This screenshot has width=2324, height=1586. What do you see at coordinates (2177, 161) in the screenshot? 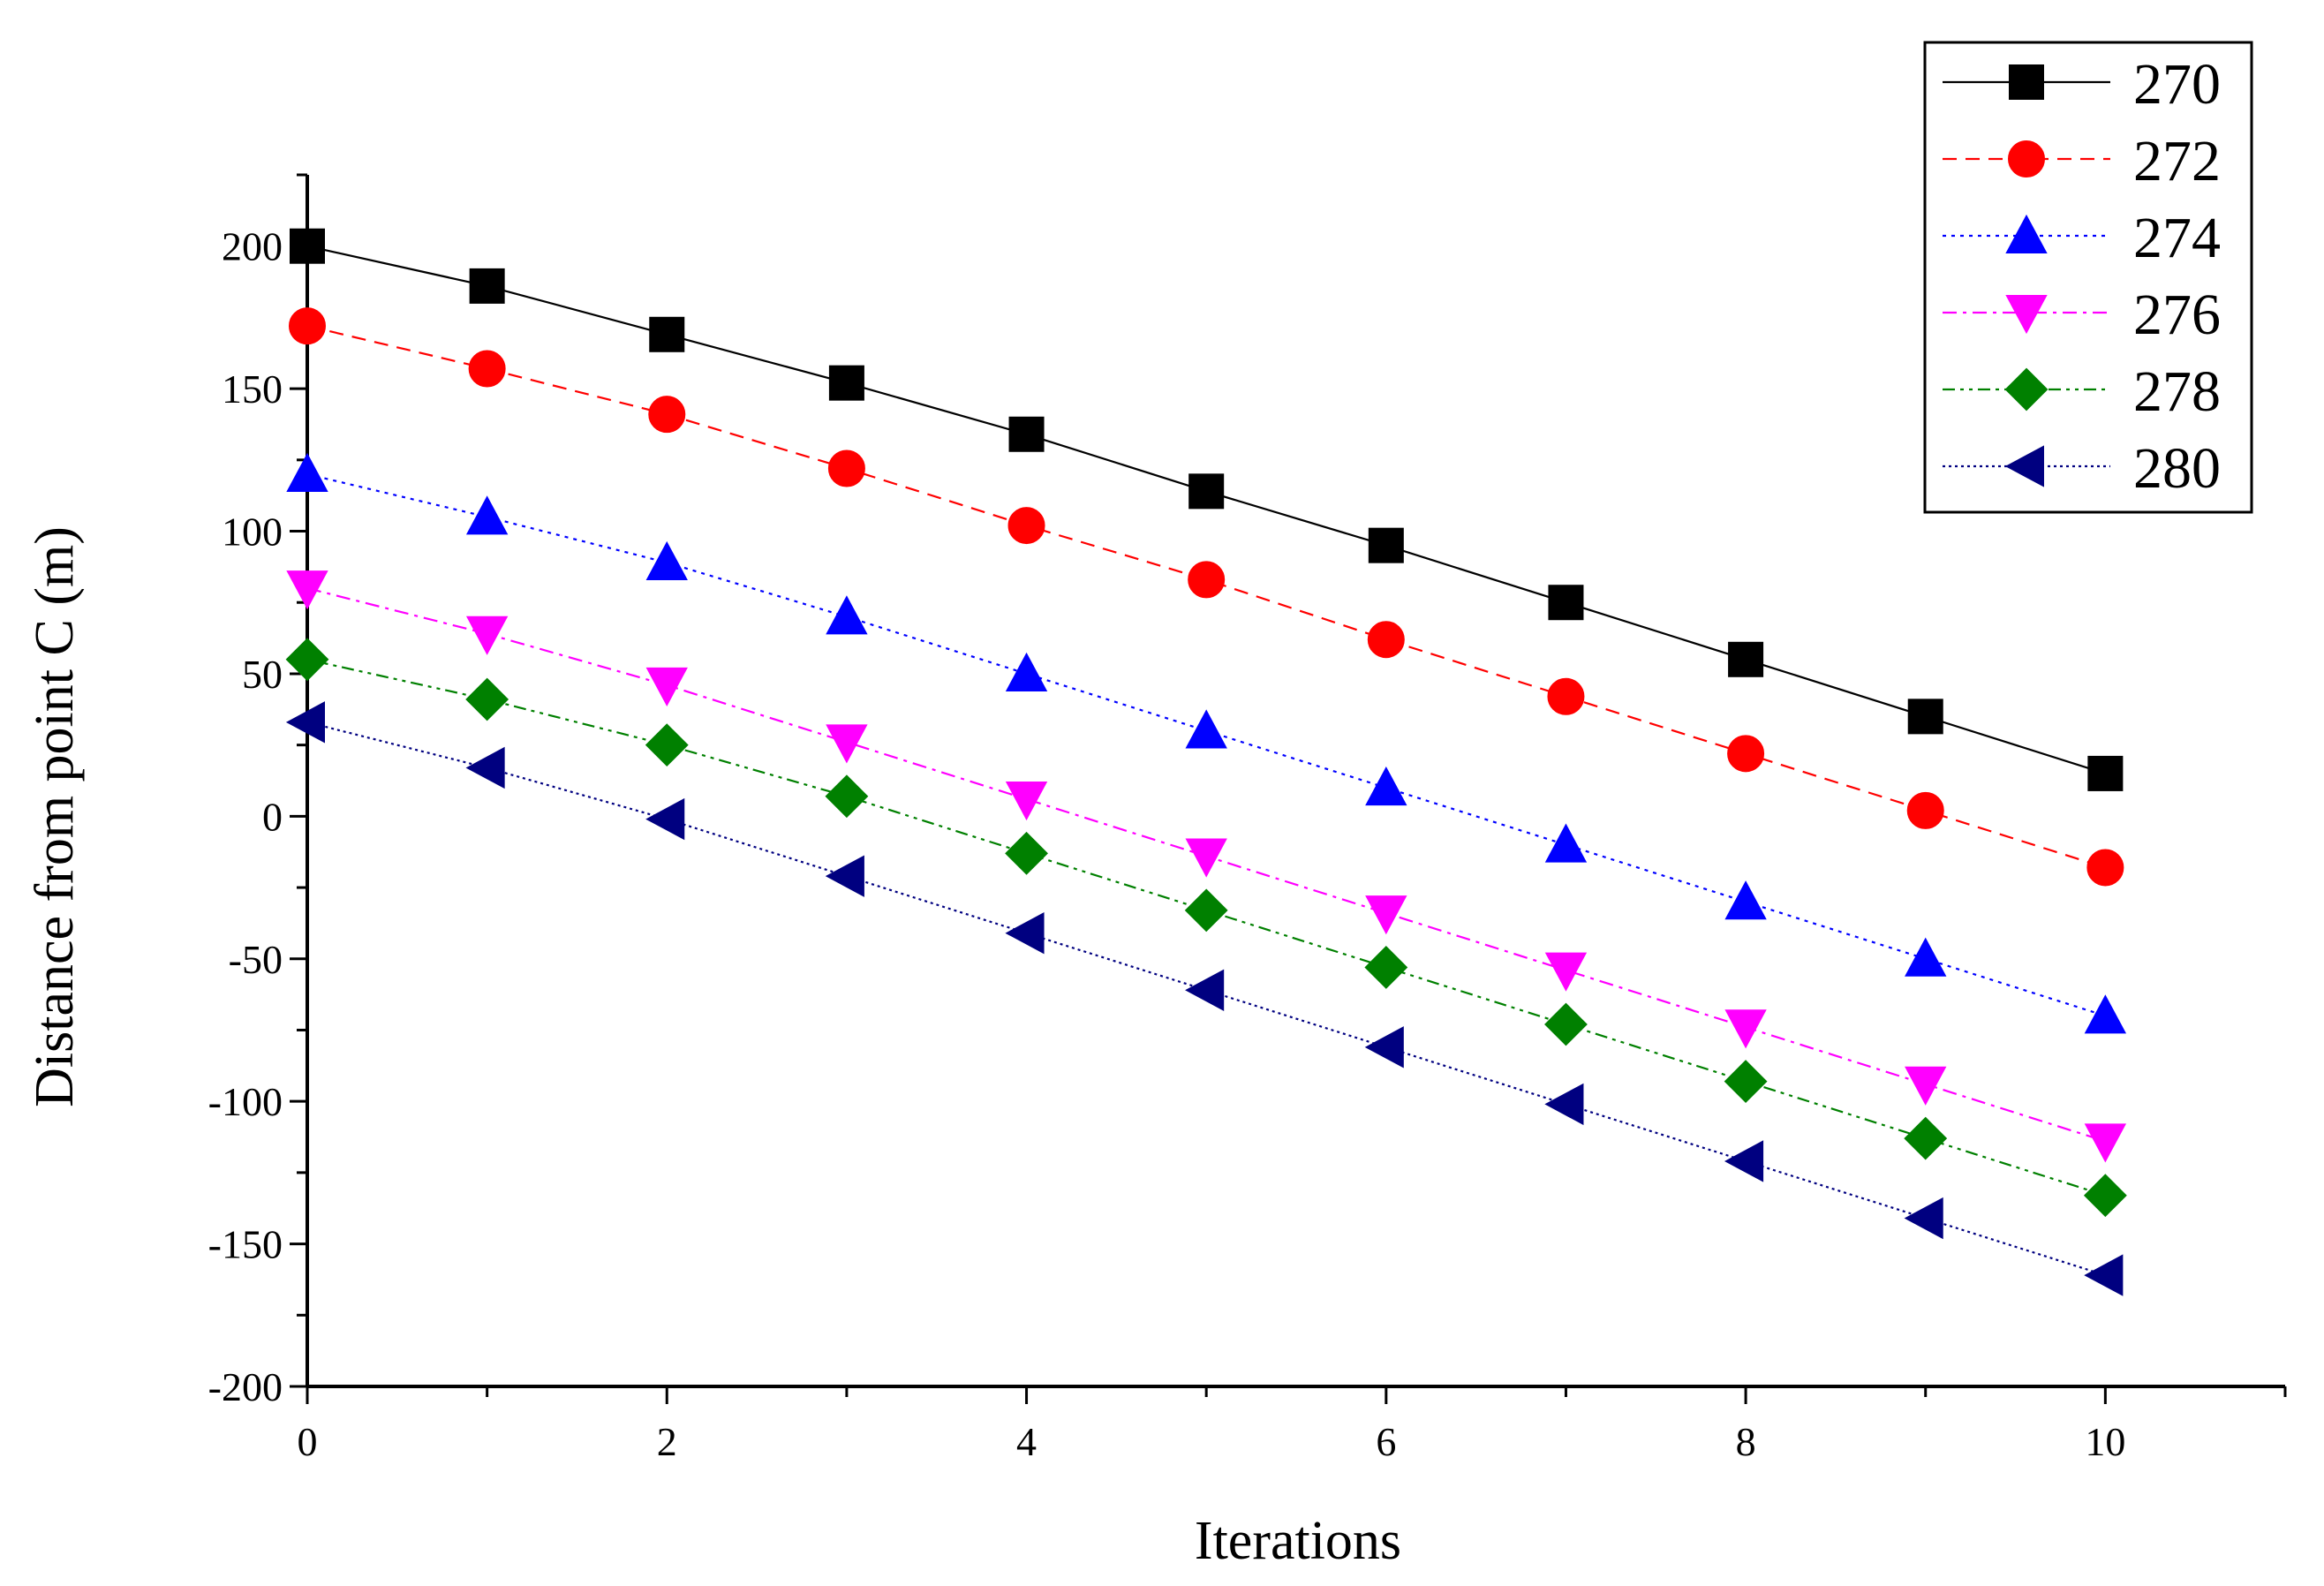
I see `legend-label-272: 272` at bounding box center [2177, 161].